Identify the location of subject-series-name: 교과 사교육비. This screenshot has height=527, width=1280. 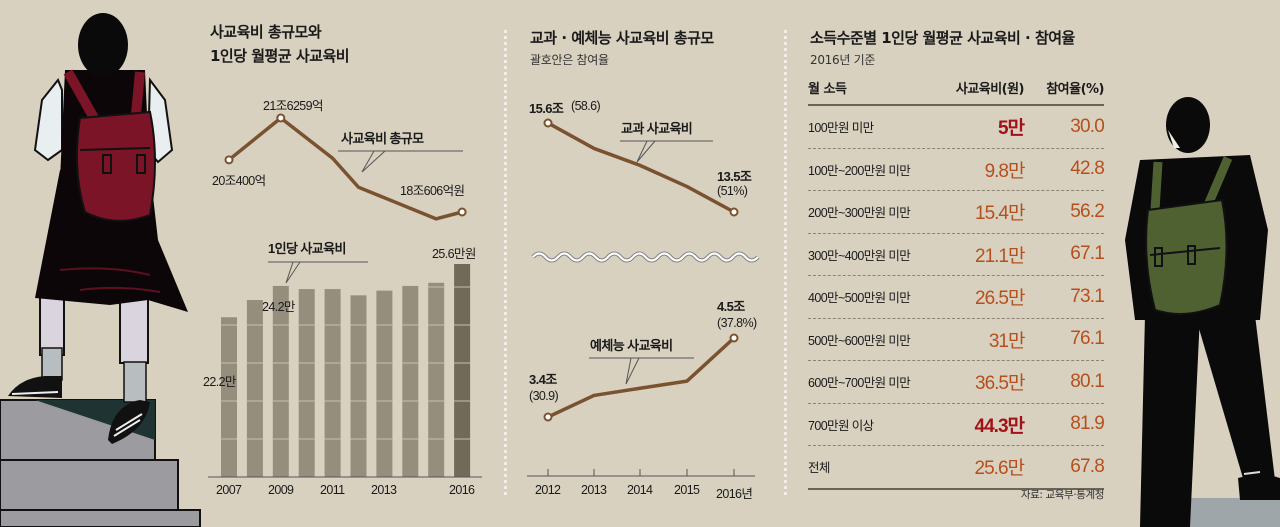
(657, 128).